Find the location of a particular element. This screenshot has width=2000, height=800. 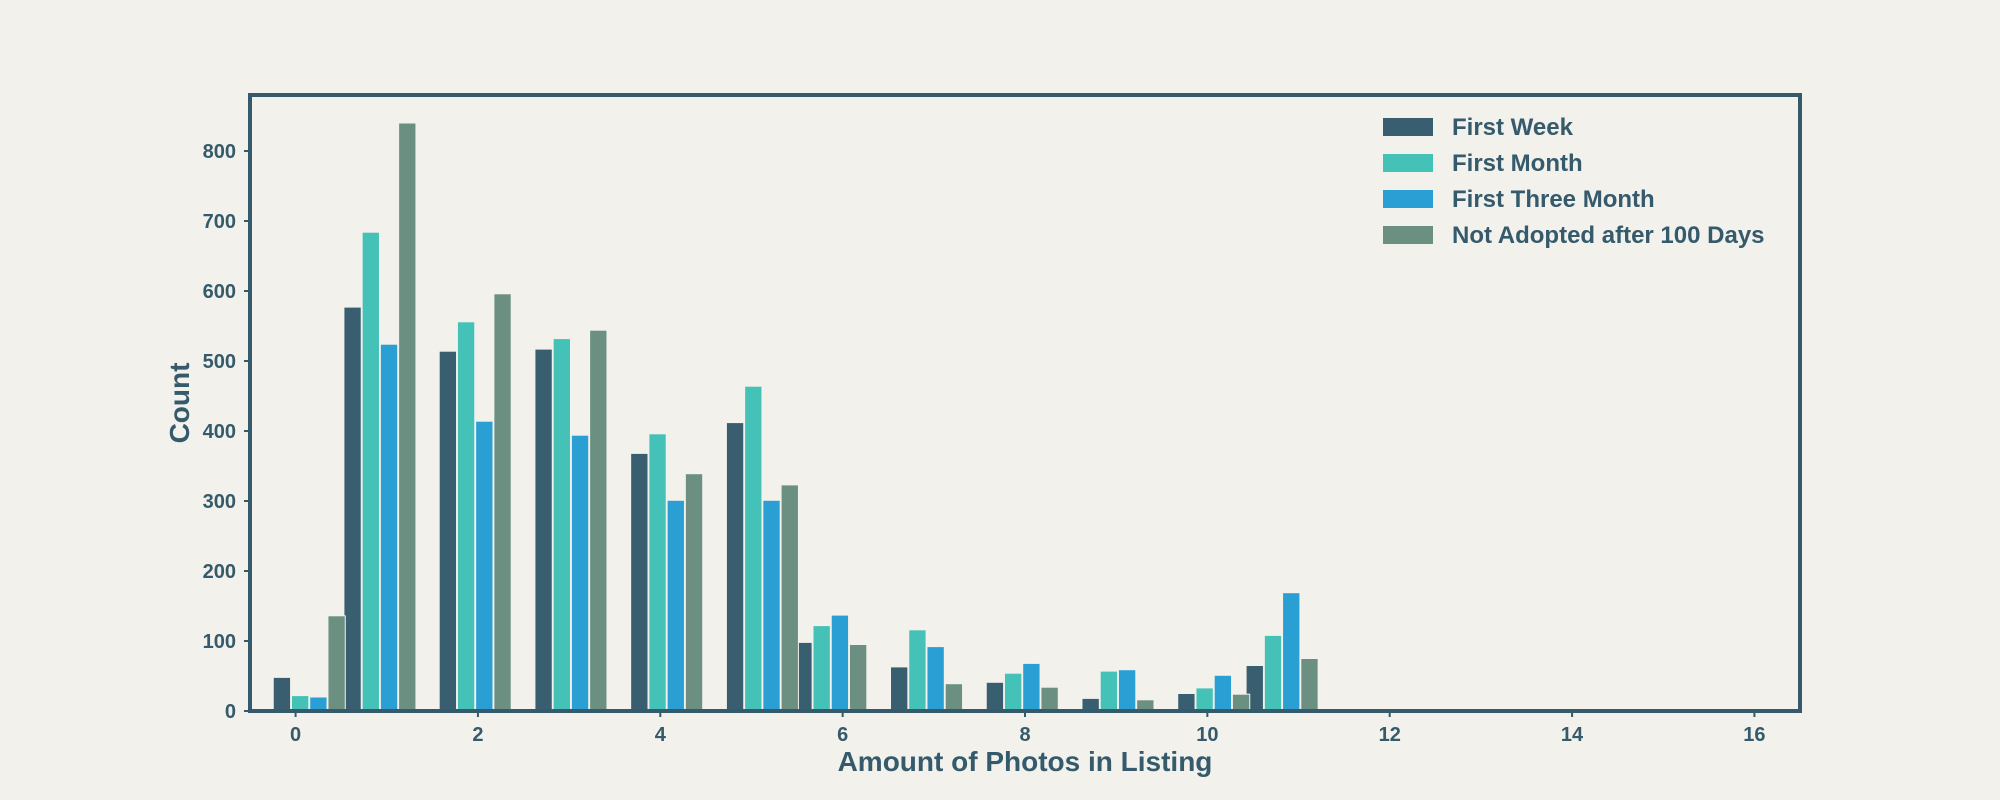

y-tick-label: 500 is located at coordinates (219, 362).